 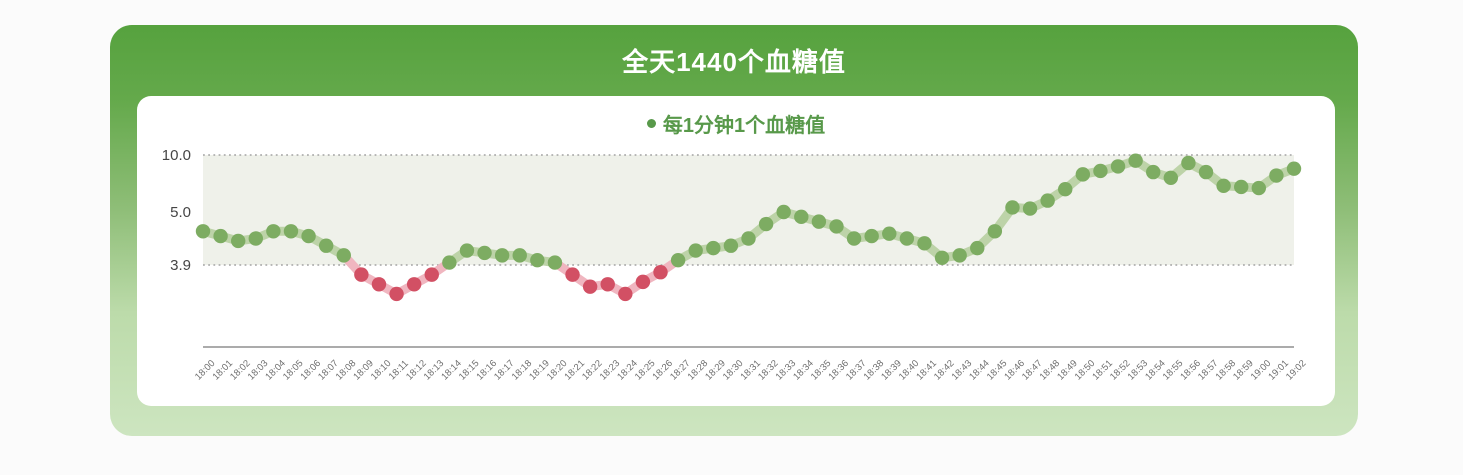 I want to click on y-tick-label: 3.9, so click(x=180, y=265).